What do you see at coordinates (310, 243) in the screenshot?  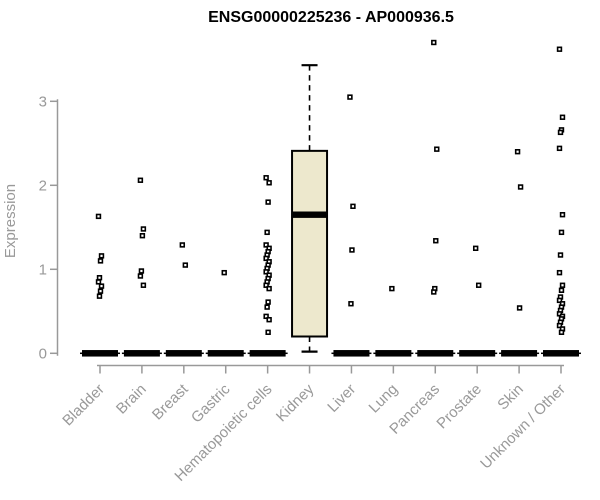 I see `box-iqr` at bounding box center [310, 243].